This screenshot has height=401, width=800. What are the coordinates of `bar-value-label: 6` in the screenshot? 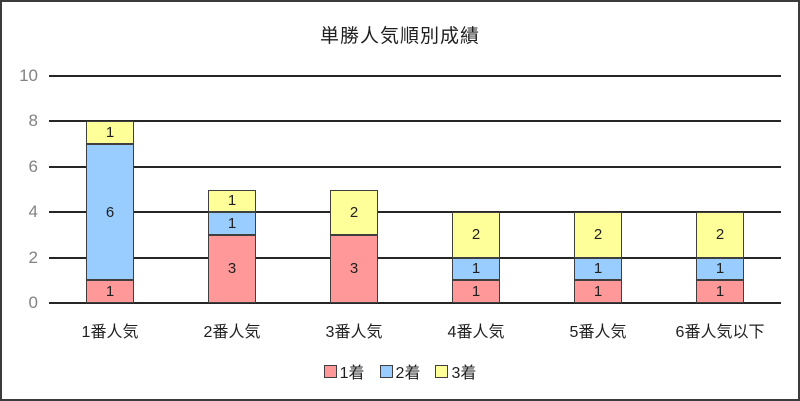 It's located at (110, 212).